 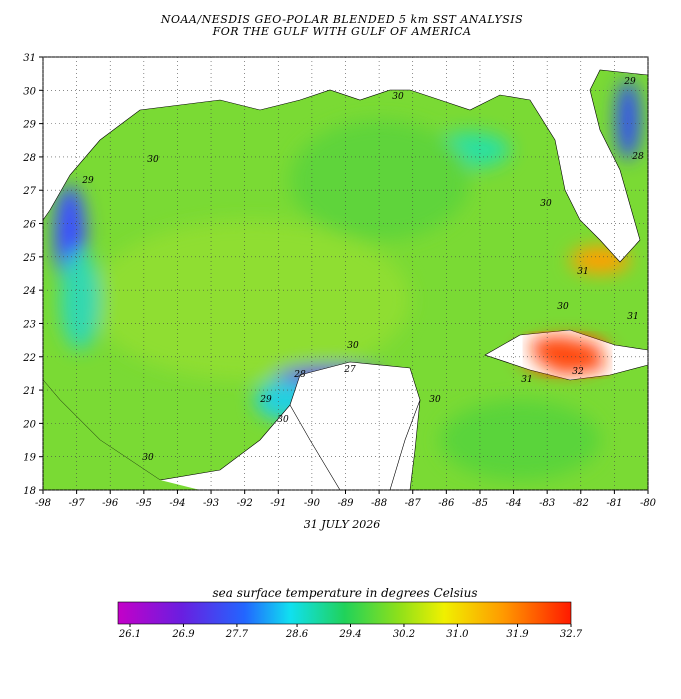 What do you see at coordinates (29, 258) in the screenshot?
I see `y-tick-label: 25` at bounding box center [29, 258].